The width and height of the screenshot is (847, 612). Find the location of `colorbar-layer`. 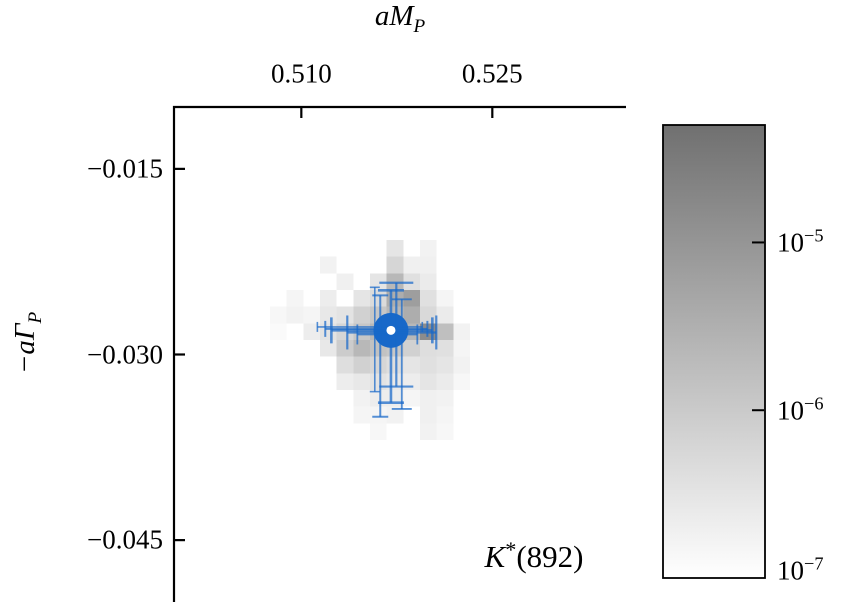

colorbar-layer is located at coordinates (714, 351).